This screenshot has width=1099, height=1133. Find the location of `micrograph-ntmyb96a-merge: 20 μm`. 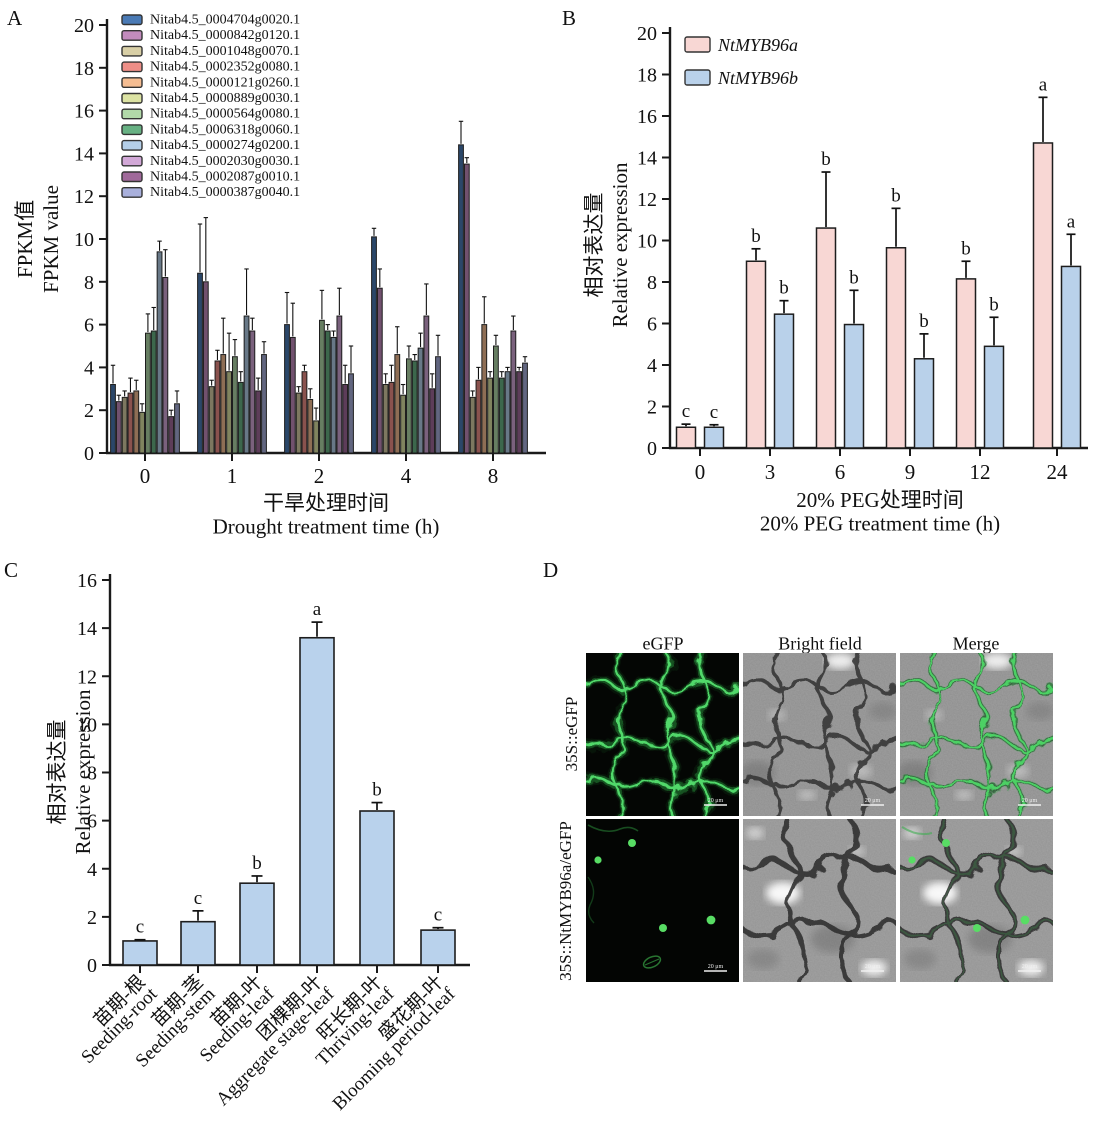

micrograph-ntmyb96a-merge: 20 μm is located at coordinates (976, 900).